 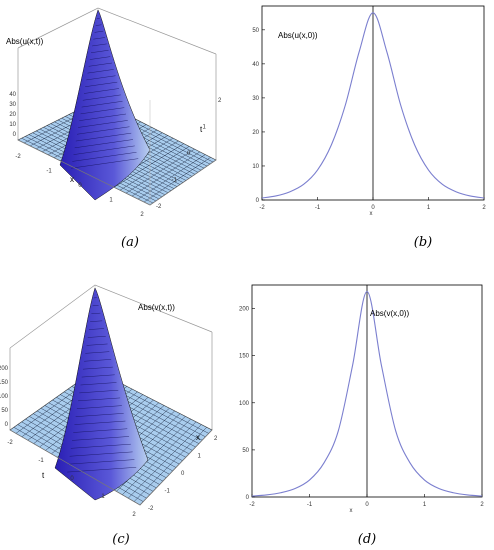 I want to click on surface-z-ticks: 0 10 20 30 40, so click(x=12, y=115).